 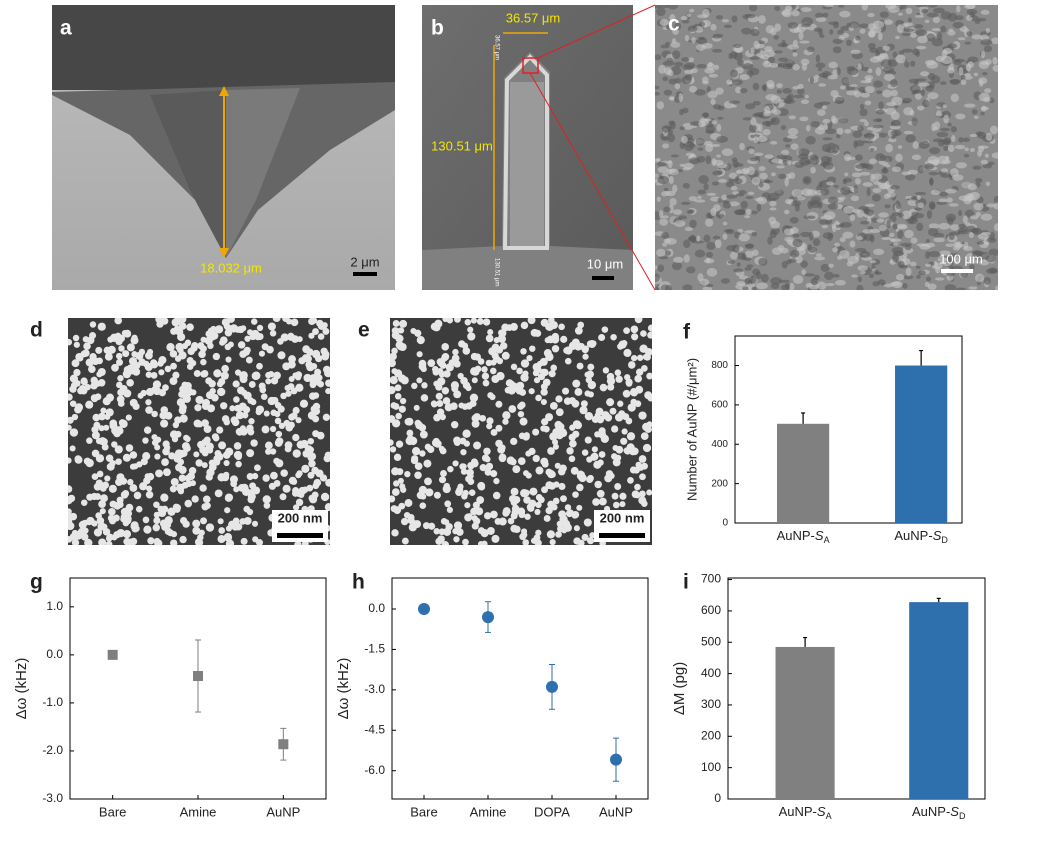 I want to click on y-tick-label: -3.0, so click(x=52, y=798).